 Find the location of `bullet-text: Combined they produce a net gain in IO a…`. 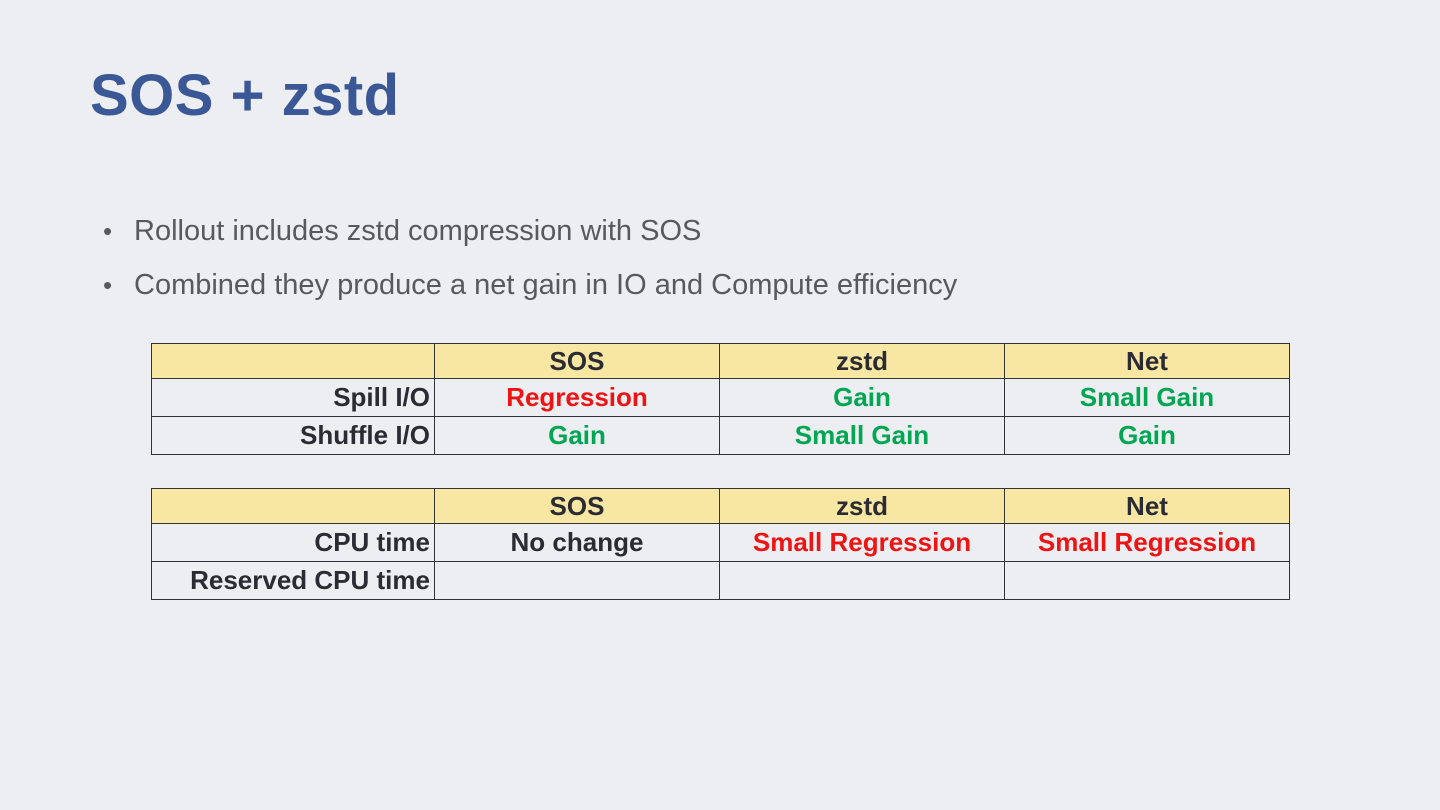

bullet-text: Combined they produce a net gain in IO a… is located at coordinates (546, 285).